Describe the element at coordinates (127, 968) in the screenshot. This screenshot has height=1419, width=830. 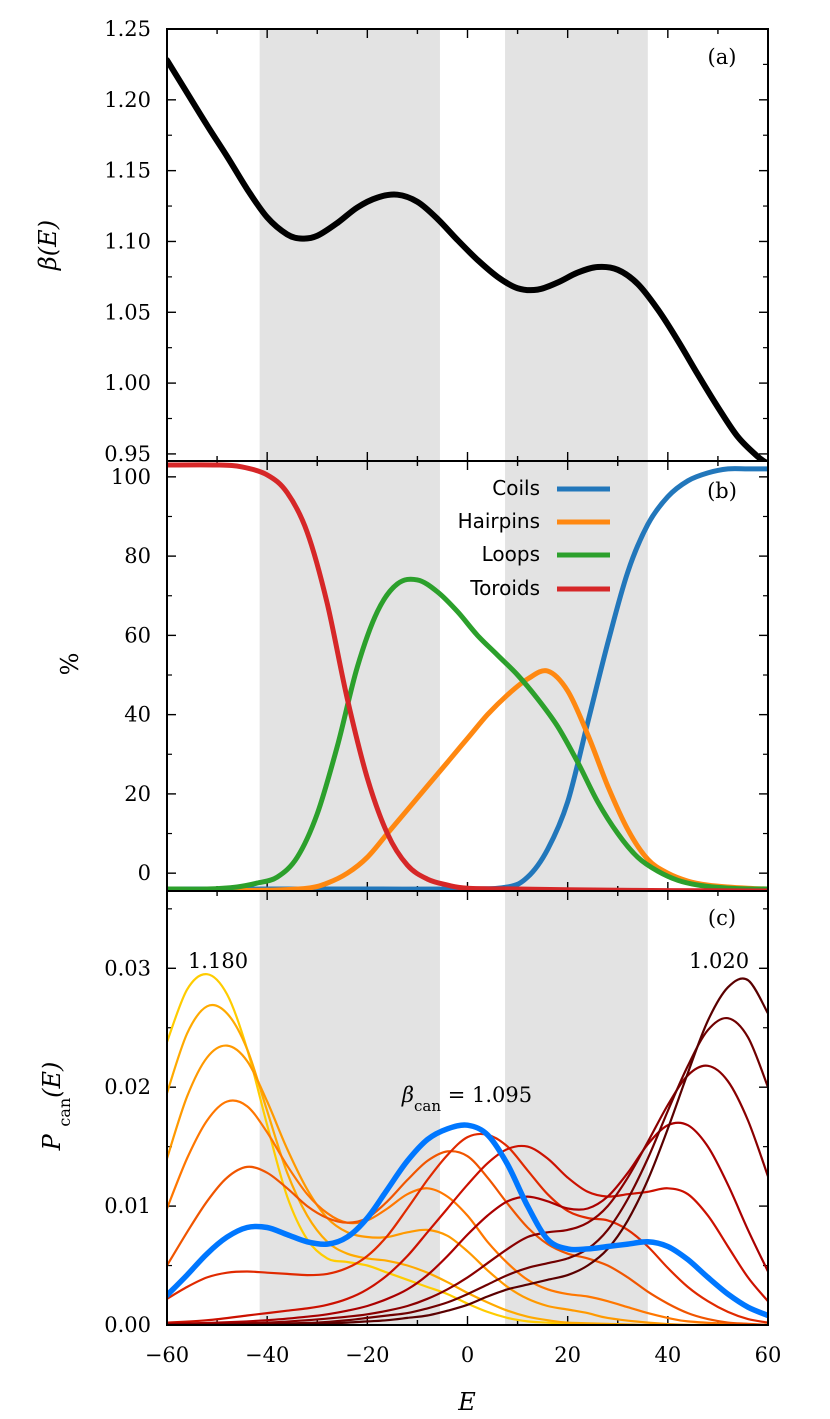
I see `y-tick-label: 0.03` at that location.